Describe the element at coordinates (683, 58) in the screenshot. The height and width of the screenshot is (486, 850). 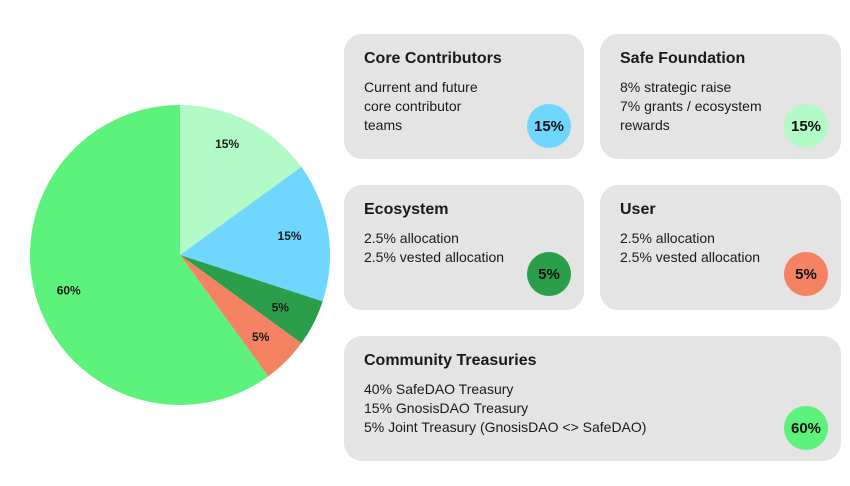
I see `card-title: Safe Foundation` at that location.